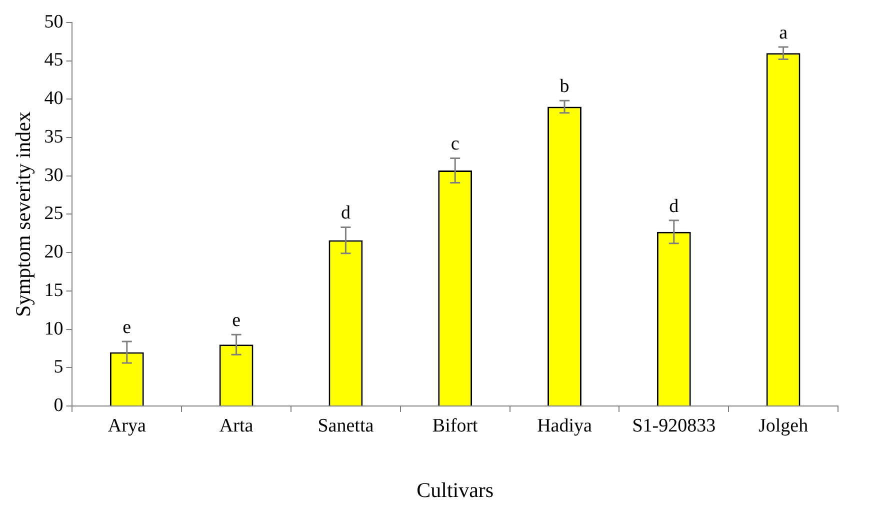 The width and height of the screenshot is (869, 520). Describe the element at coordinates (23, 214) in the screenshot. I see `y-axis-title: Symptom severity index` at that location.